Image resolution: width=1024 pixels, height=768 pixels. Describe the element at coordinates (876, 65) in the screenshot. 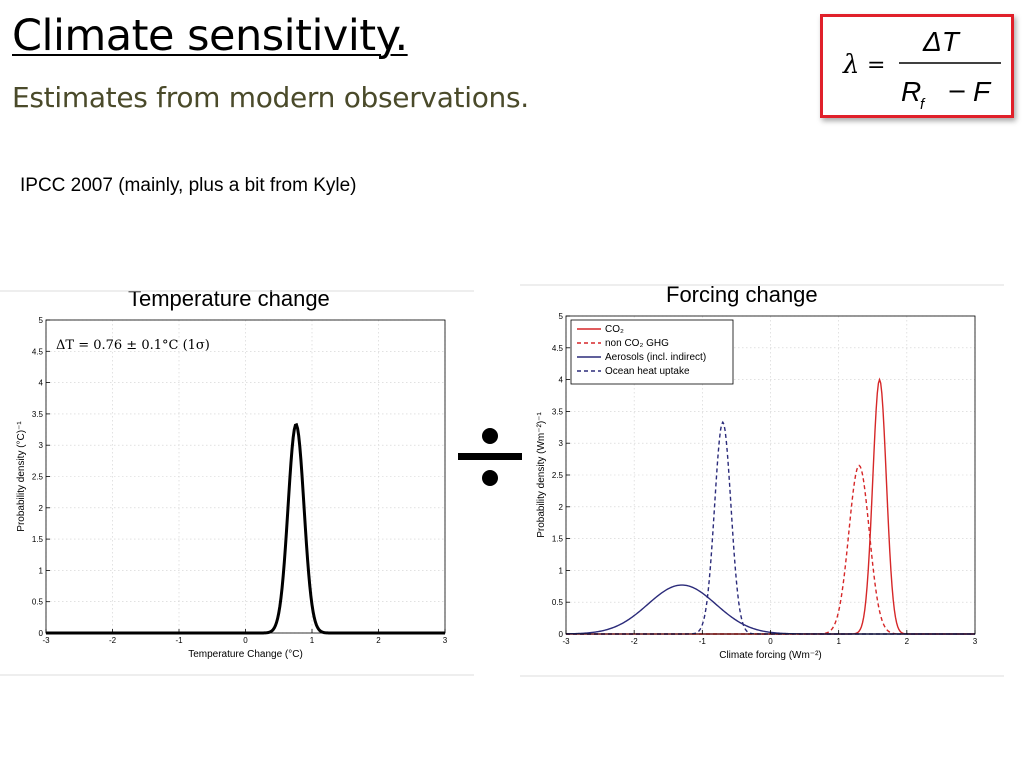

I see `formula-equals: =` at that location.